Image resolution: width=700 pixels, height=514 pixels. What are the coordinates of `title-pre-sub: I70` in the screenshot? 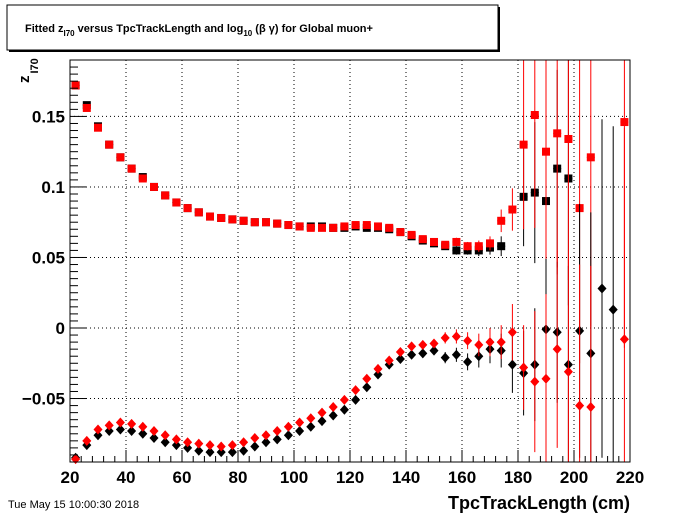 It's located at (70, 33).